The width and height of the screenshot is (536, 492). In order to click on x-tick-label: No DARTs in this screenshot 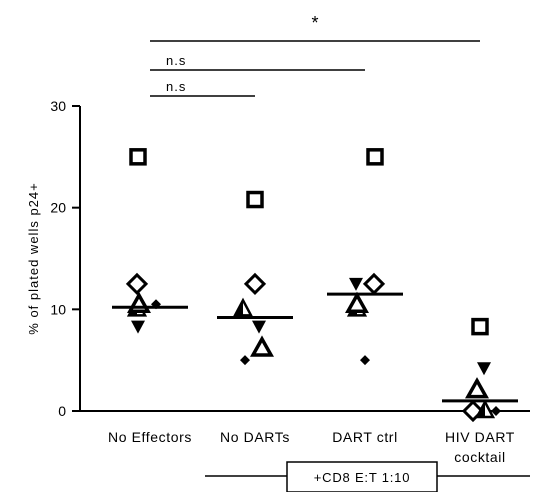, I will do `click(255, 437)`.